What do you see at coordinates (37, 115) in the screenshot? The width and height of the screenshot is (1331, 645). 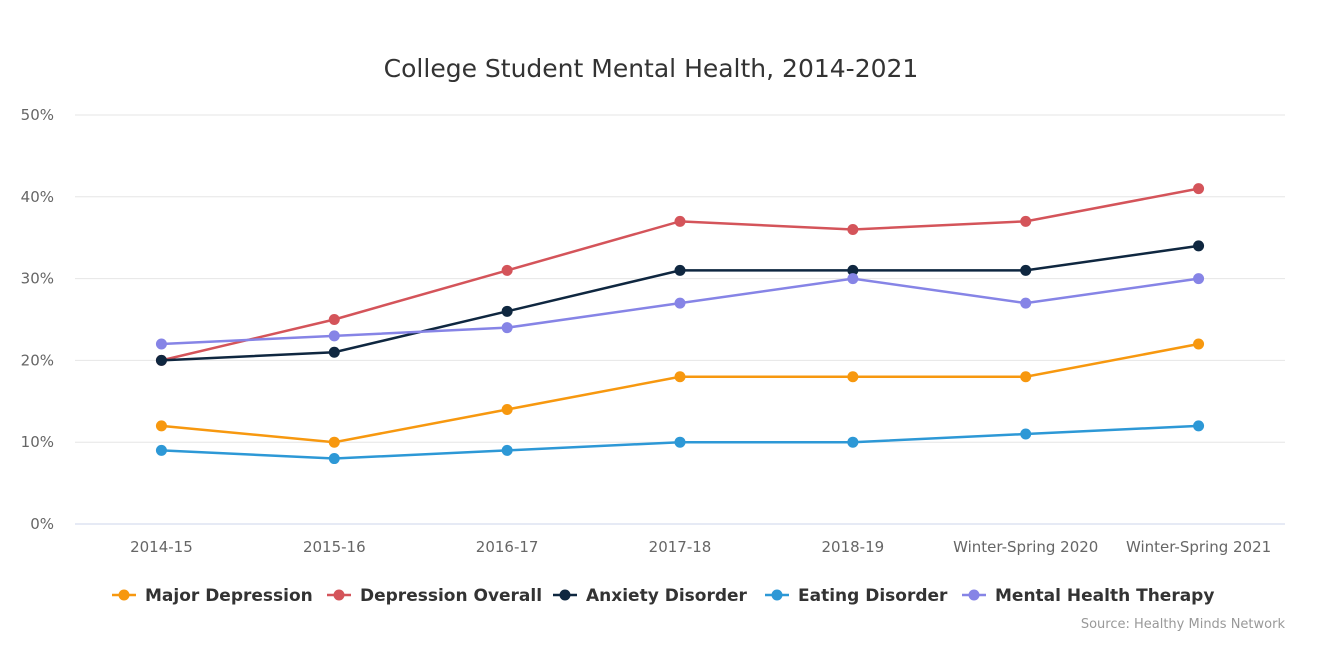 I see `y-tick-label: 50%` at bounding box center [37, 115].